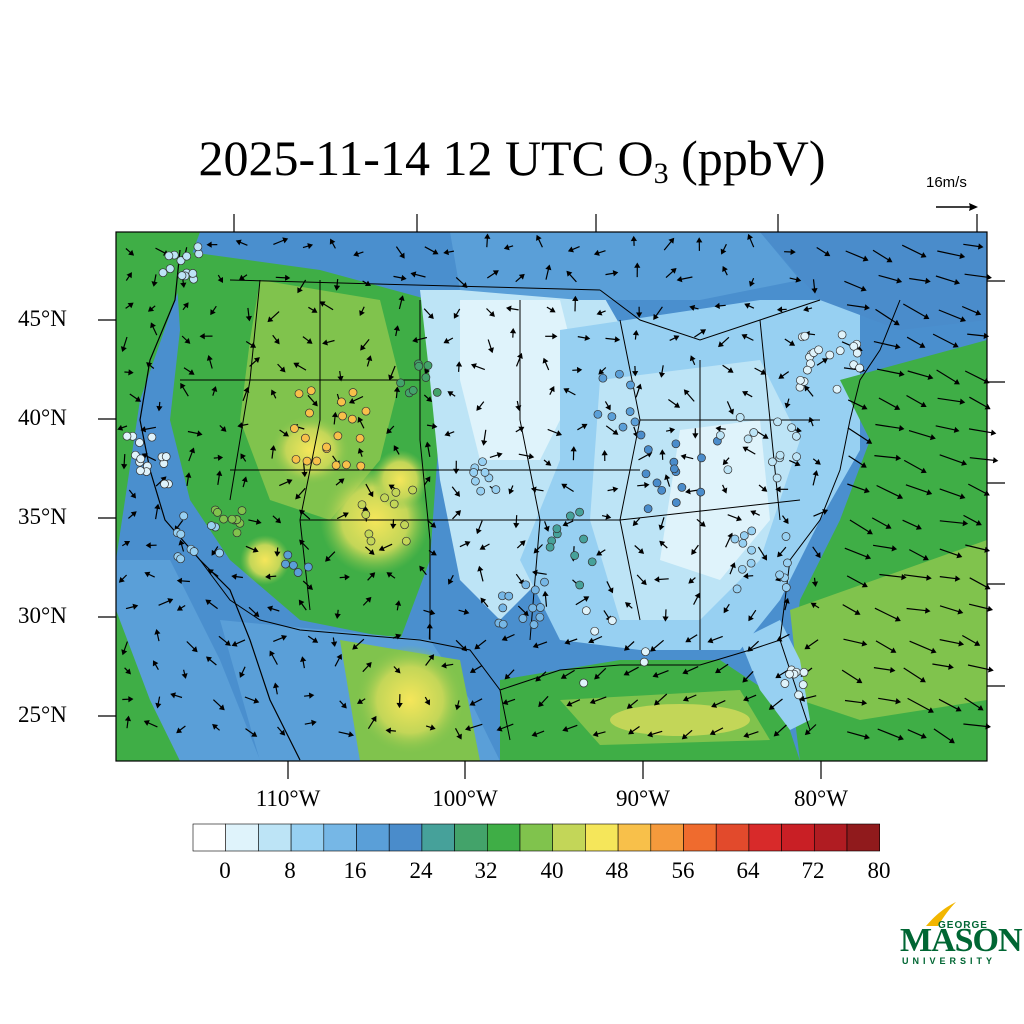  Describe the element at coordinates (946, 182) in the screenshot. I see `reference-vector-label: 16m/s` at that location.